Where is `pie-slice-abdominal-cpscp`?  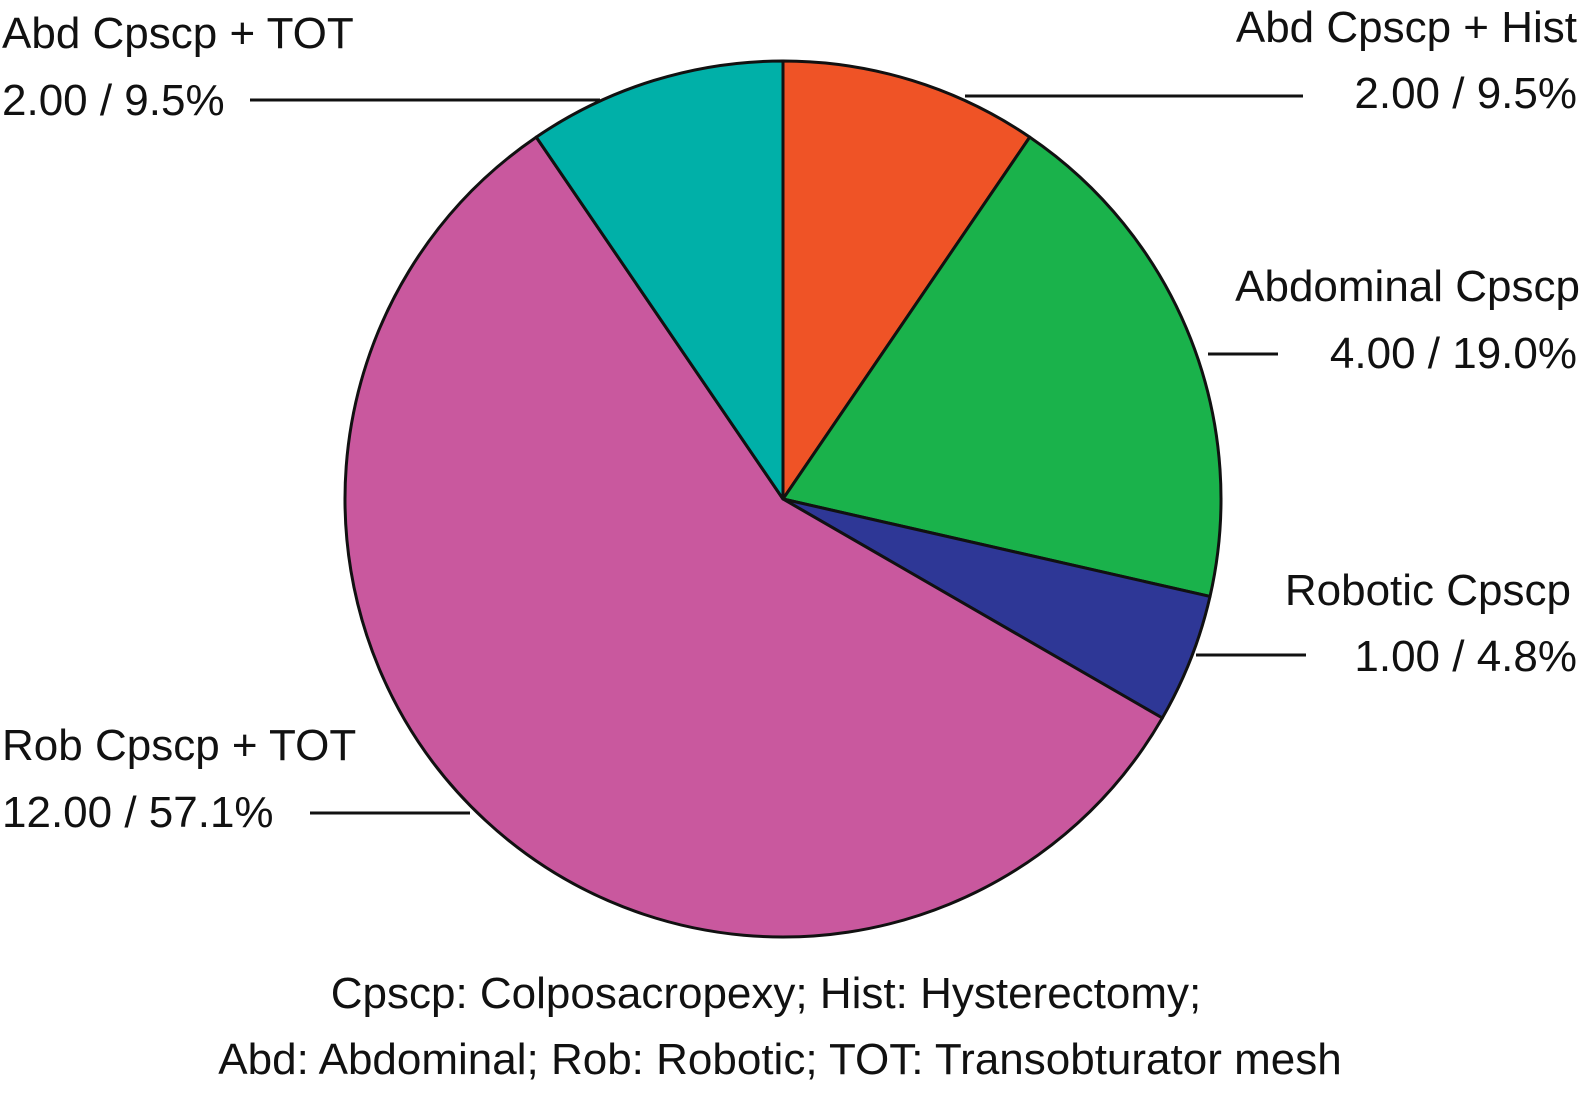 pie-slice-abdominal-cpscp is located at coordinates (1002, 366).